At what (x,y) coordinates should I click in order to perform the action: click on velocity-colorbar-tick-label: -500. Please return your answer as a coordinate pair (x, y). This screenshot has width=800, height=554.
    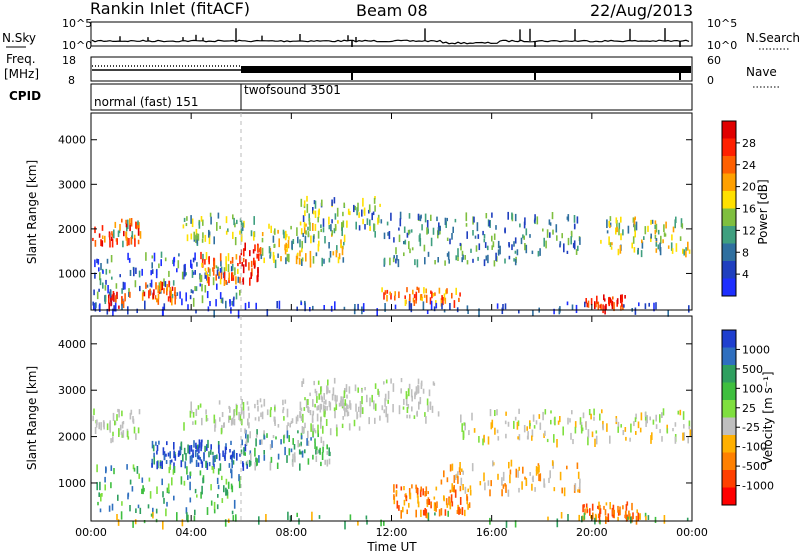
    Looking at the image, I should click on (754, 466).